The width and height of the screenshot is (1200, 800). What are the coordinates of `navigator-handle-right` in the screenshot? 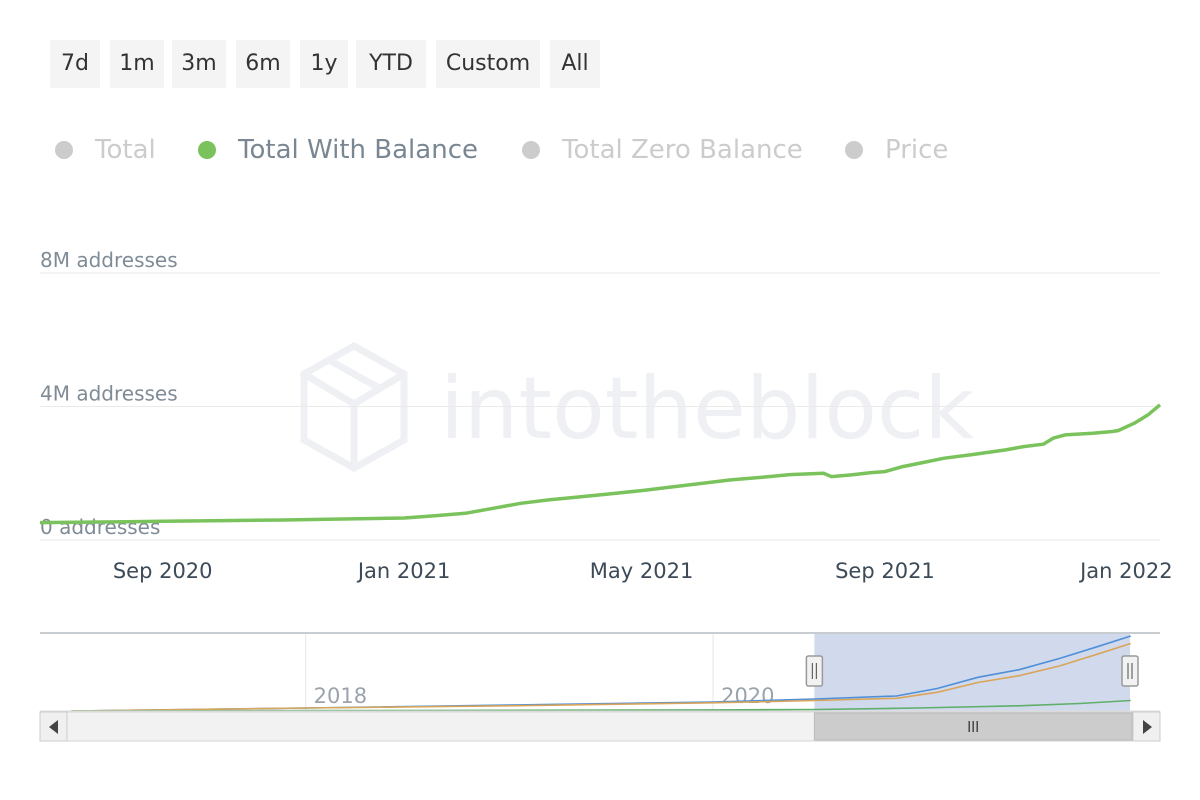 It's located at (1130, 671).